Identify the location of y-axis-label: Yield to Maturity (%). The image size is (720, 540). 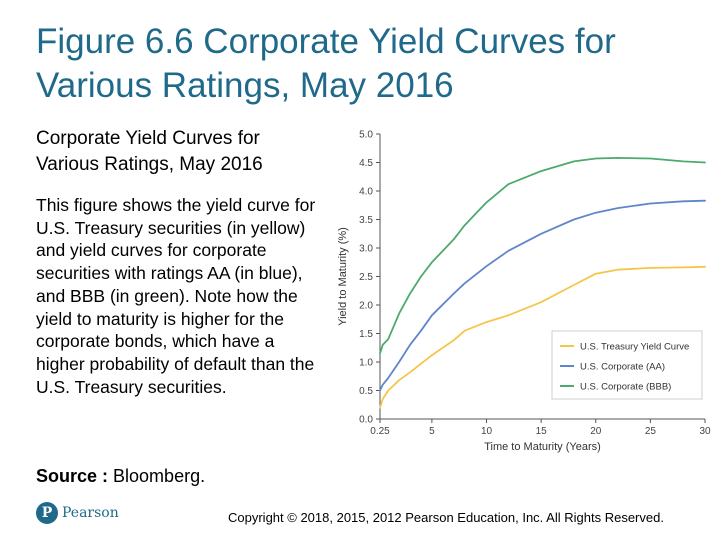
(343, 276).